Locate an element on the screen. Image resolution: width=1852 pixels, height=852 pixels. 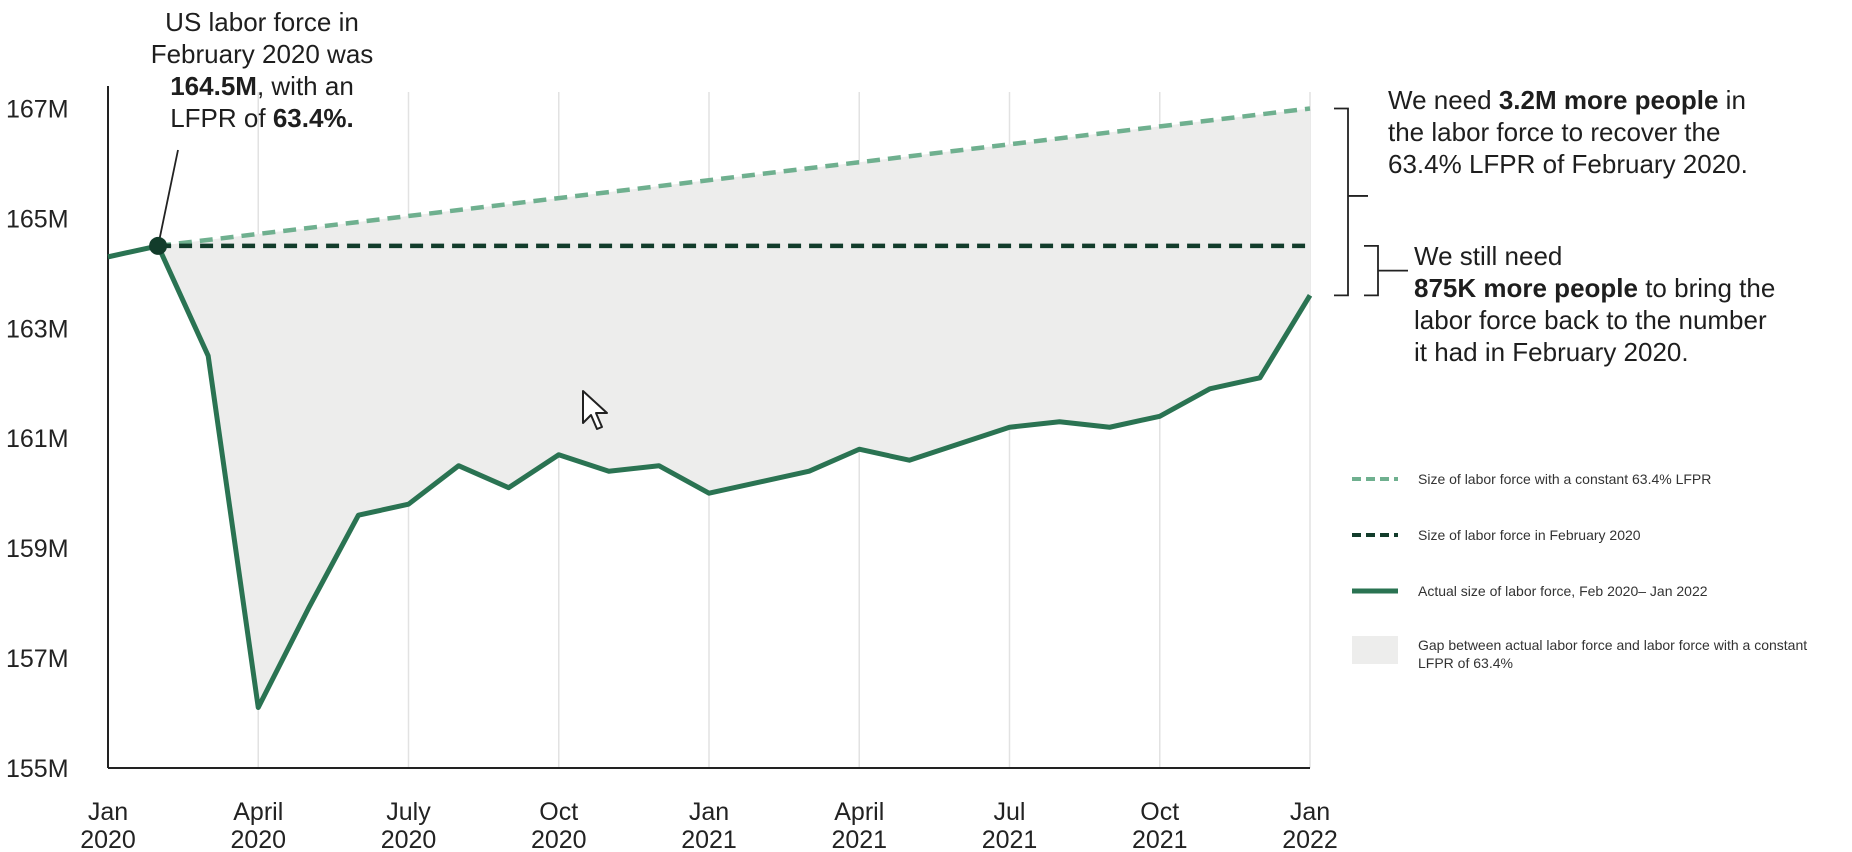
bracket-constant-lfpr-gap is located at coordinates (1351, 202).